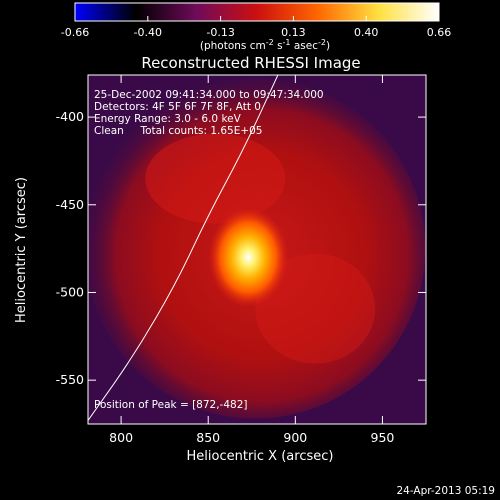  What do you see at coordinates (445, 491) in the screenshot?
I see `render-timestamp: 24-Apr-2013 05:19` at bounding box center [445, 491].